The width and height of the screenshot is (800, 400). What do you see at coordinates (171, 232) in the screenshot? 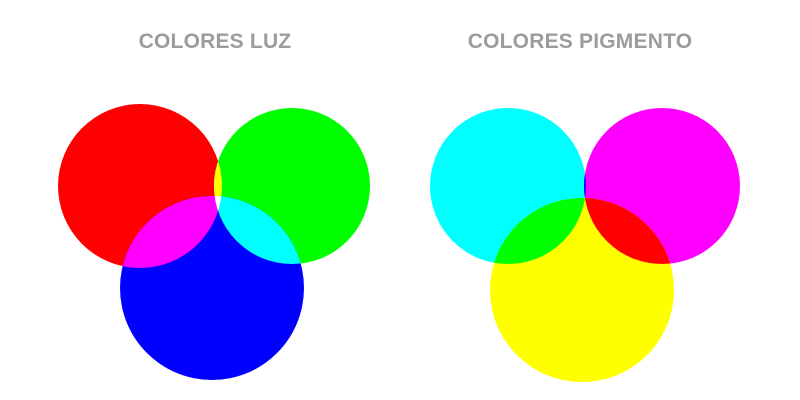
I see `magenta-overlap` at bounding box center [171, 232].